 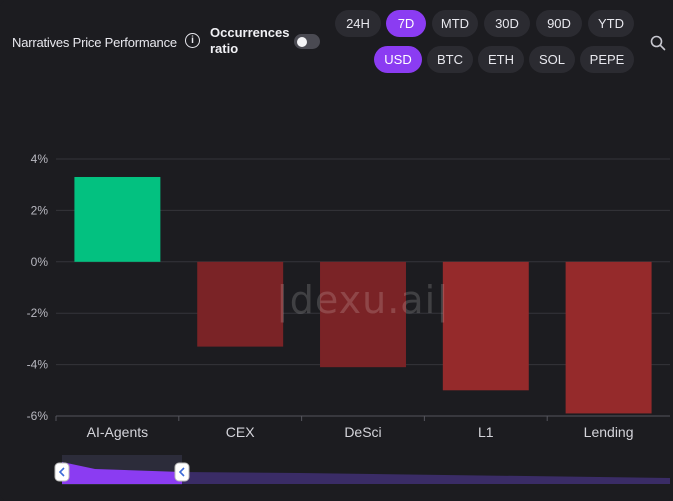 I want to click on currency-eth-button: ETH, so click(x=501, y=59).